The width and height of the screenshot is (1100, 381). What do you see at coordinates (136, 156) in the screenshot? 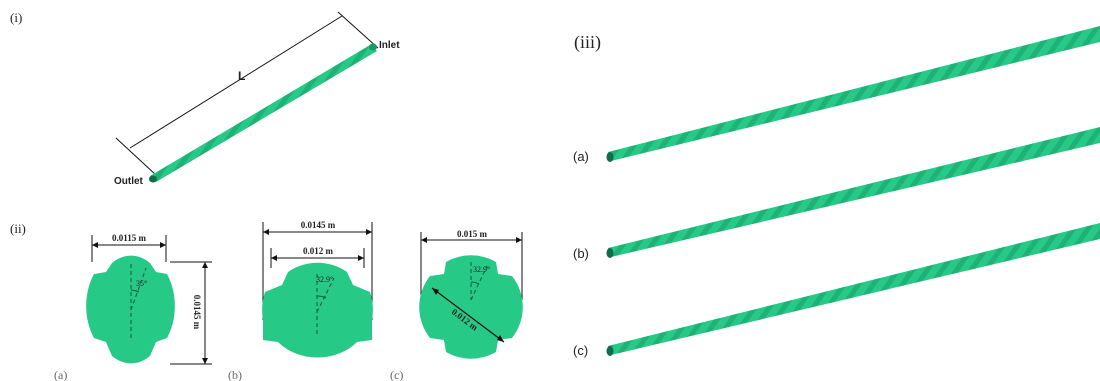
I see `length-extension-left` at bounding box center [136, 156].